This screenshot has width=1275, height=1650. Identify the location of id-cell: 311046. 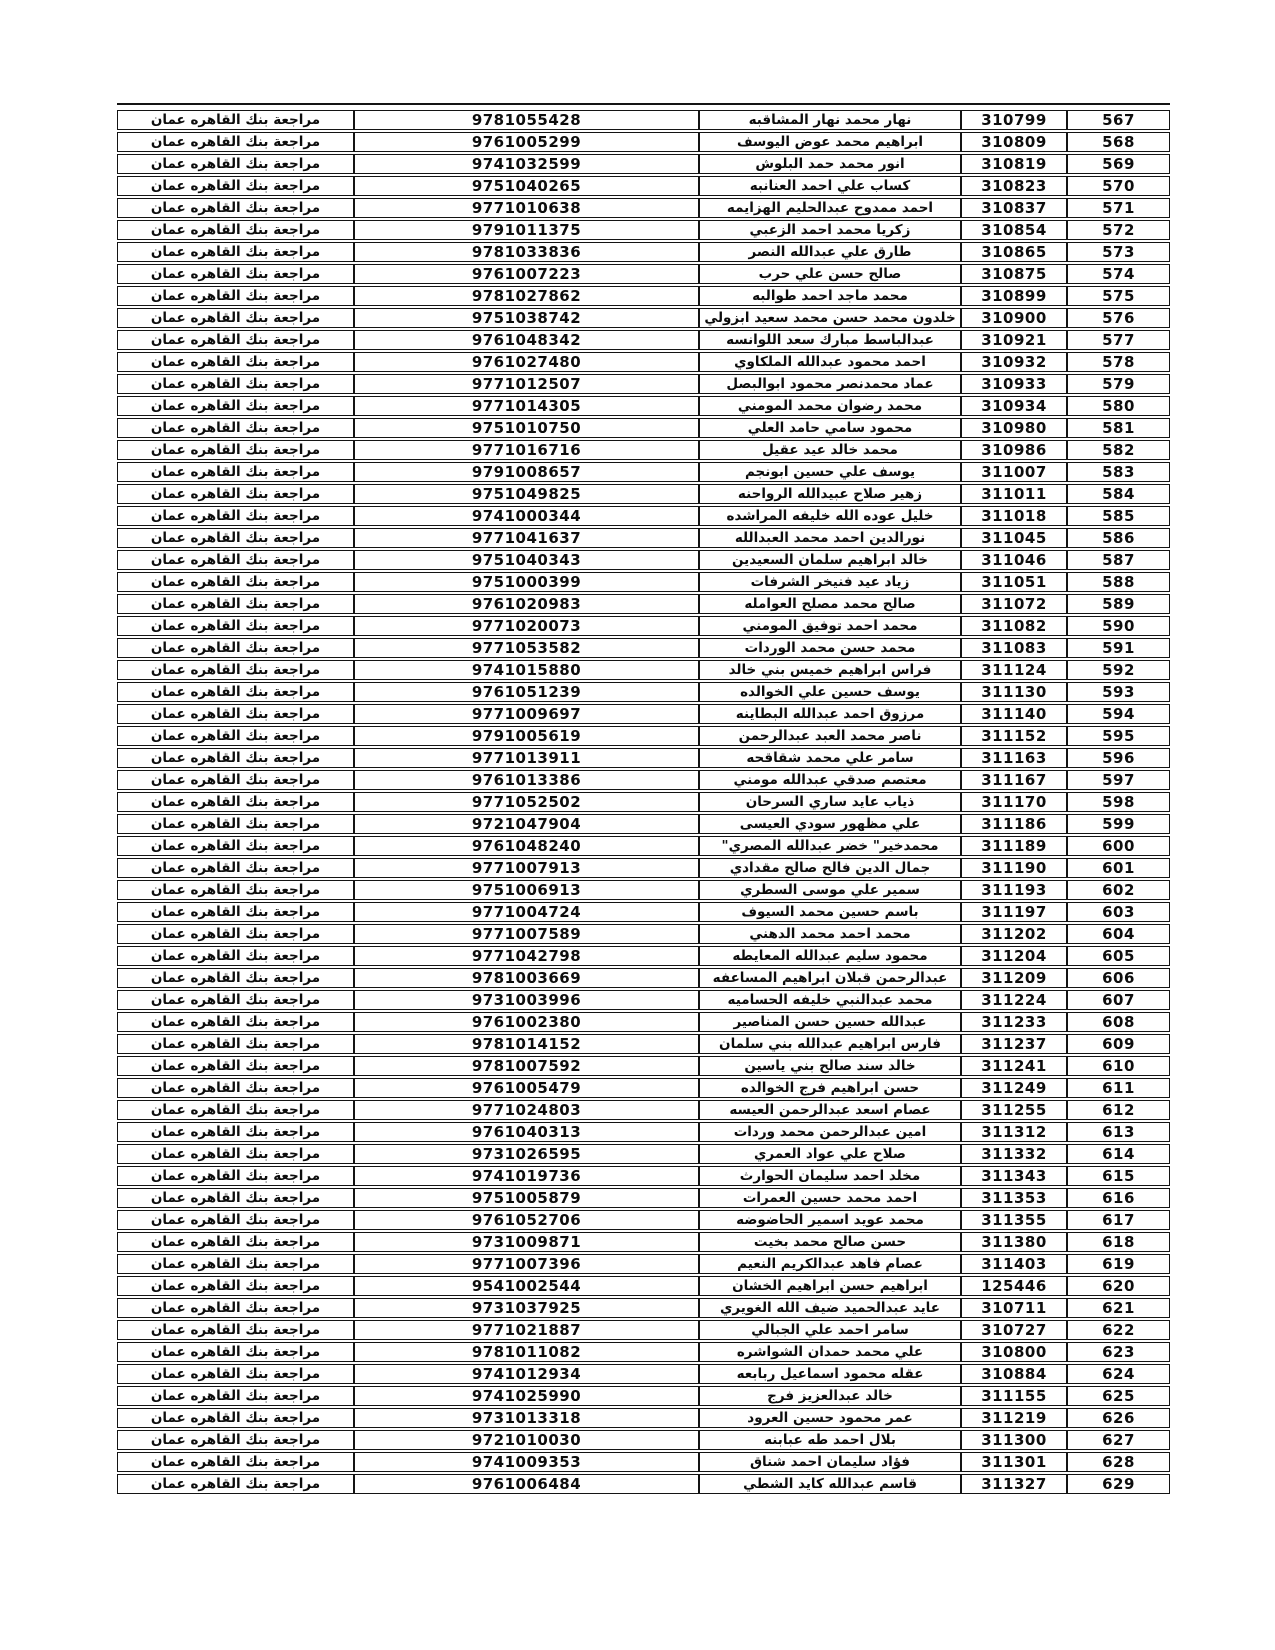
(1014, 560).